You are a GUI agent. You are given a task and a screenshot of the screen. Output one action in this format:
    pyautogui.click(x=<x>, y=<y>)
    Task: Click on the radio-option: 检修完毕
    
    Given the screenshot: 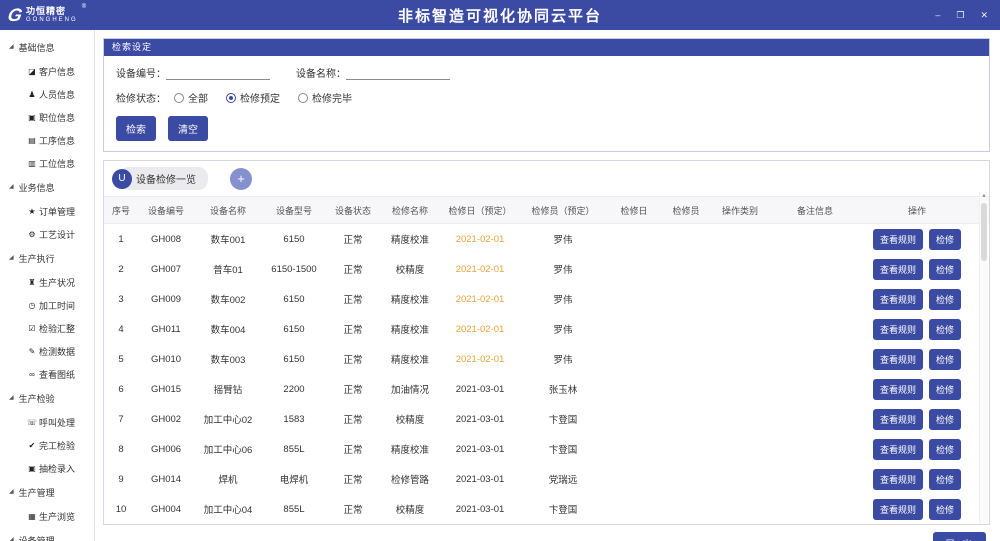 What is the action you would take?
    pyautogui.click(x=325, y=97)
    